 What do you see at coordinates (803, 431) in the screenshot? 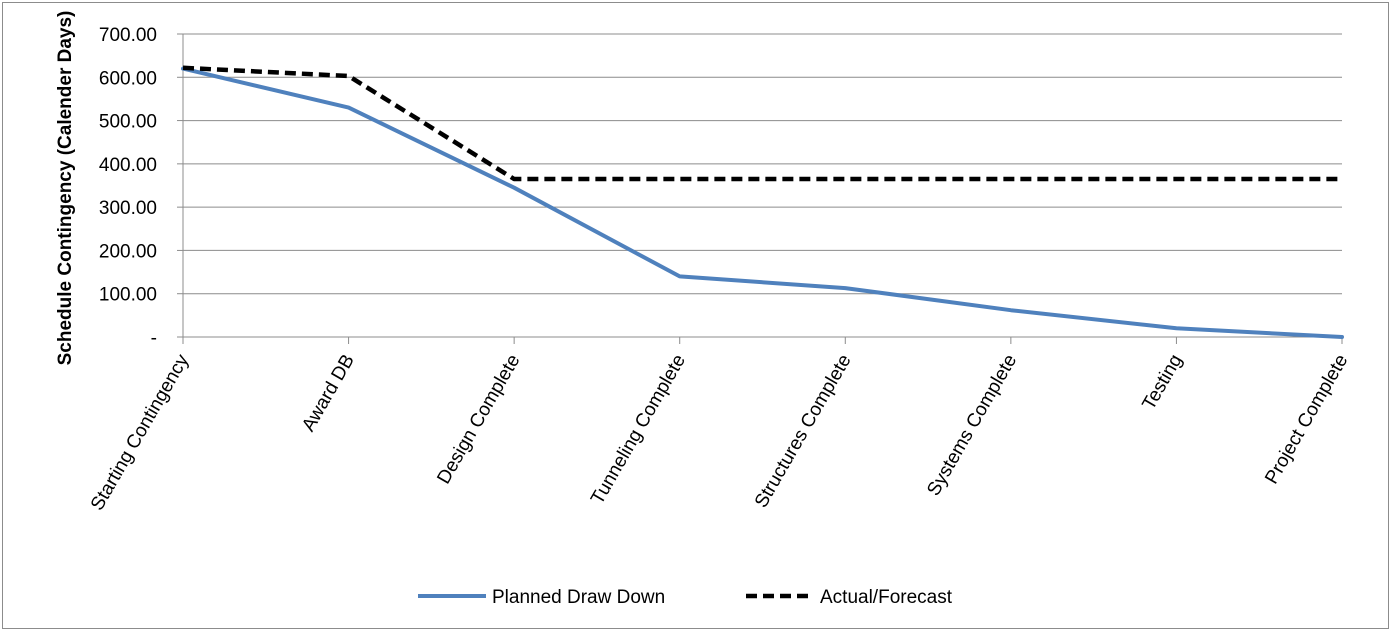
I see `x-tick-label: Structures Complete` at bounding box center [803, 431].